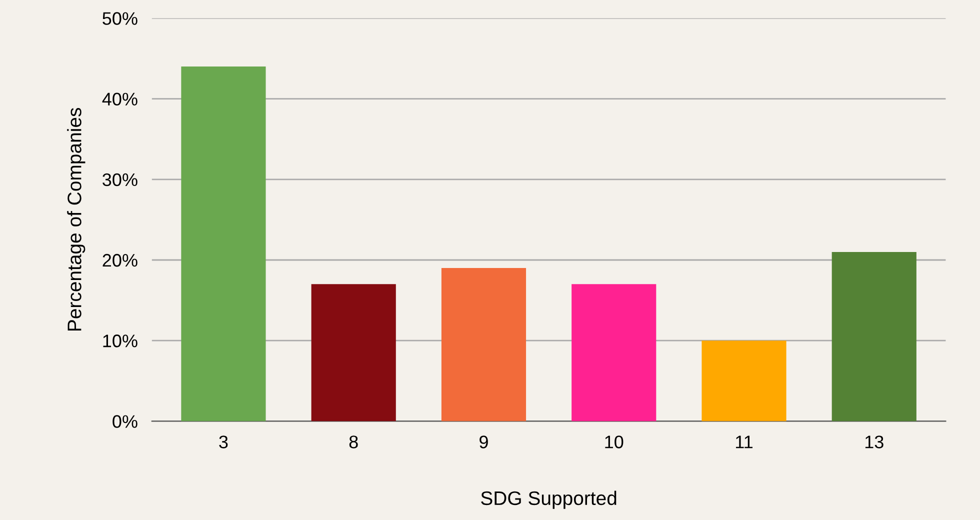 Image resolution: width=980 pixels, height=520 pixels. Describe the element at coordinates (120, 99) in the screenshot. I see `y-tick-label: 40%` at that location.